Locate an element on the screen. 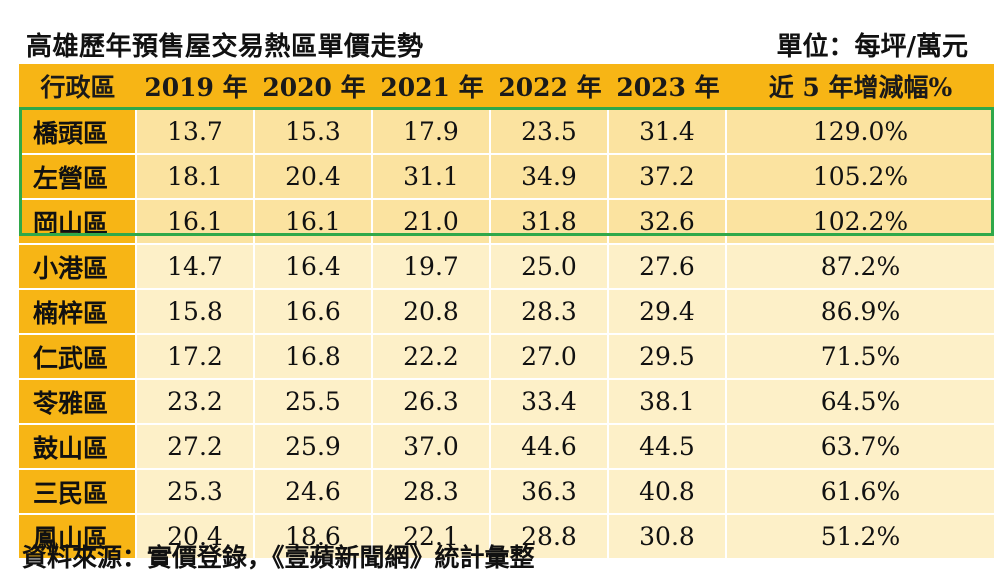 The width and height of the screenshot is (1008, 581). price-cell: 31.1 is located at coordinates (432, 176).